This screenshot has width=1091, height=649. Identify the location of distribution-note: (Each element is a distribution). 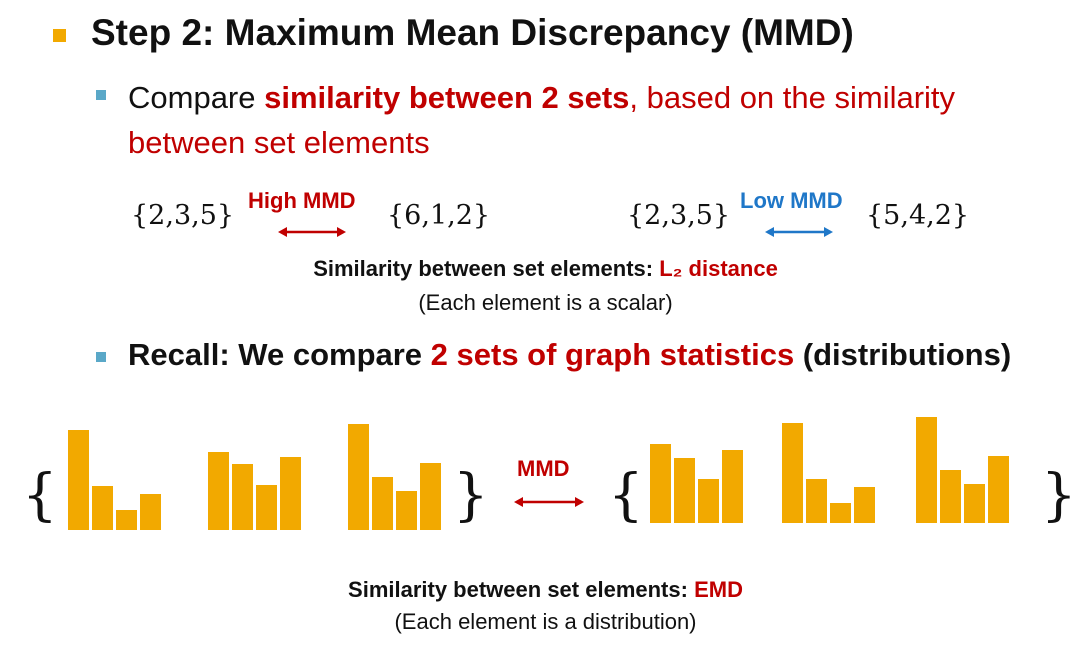
(545, 621).